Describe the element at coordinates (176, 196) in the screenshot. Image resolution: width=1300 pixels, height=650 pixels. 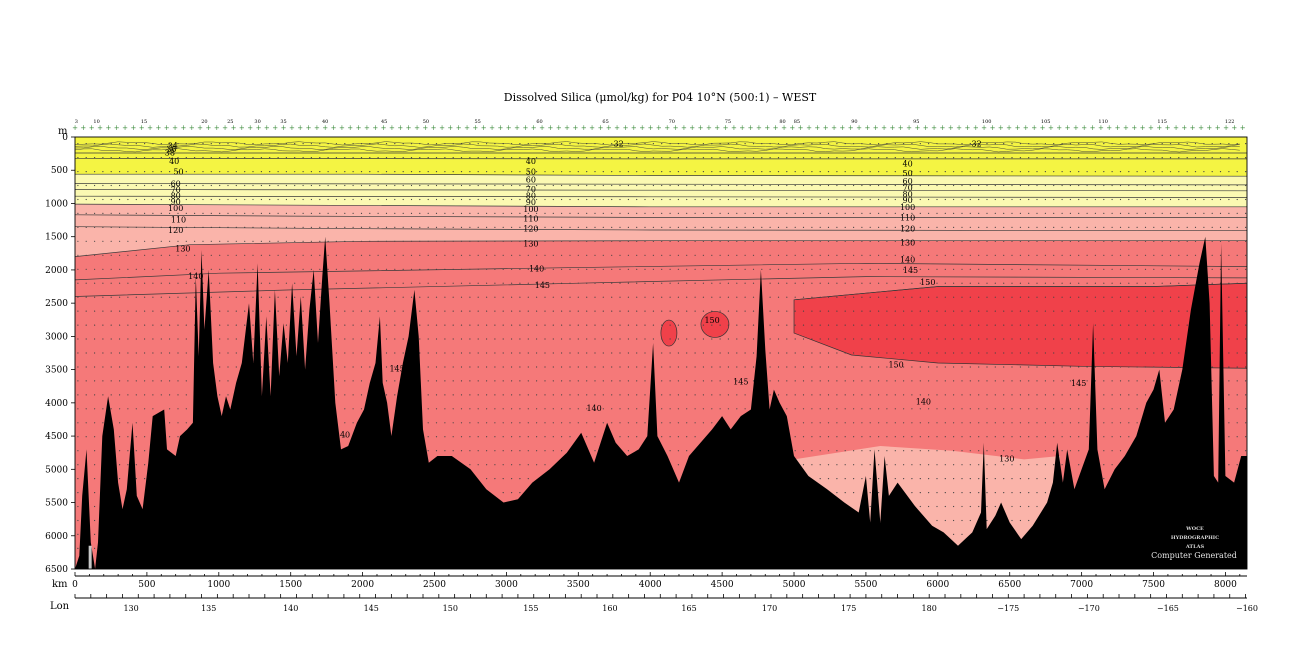
I see `contour-label: 80` at that location.